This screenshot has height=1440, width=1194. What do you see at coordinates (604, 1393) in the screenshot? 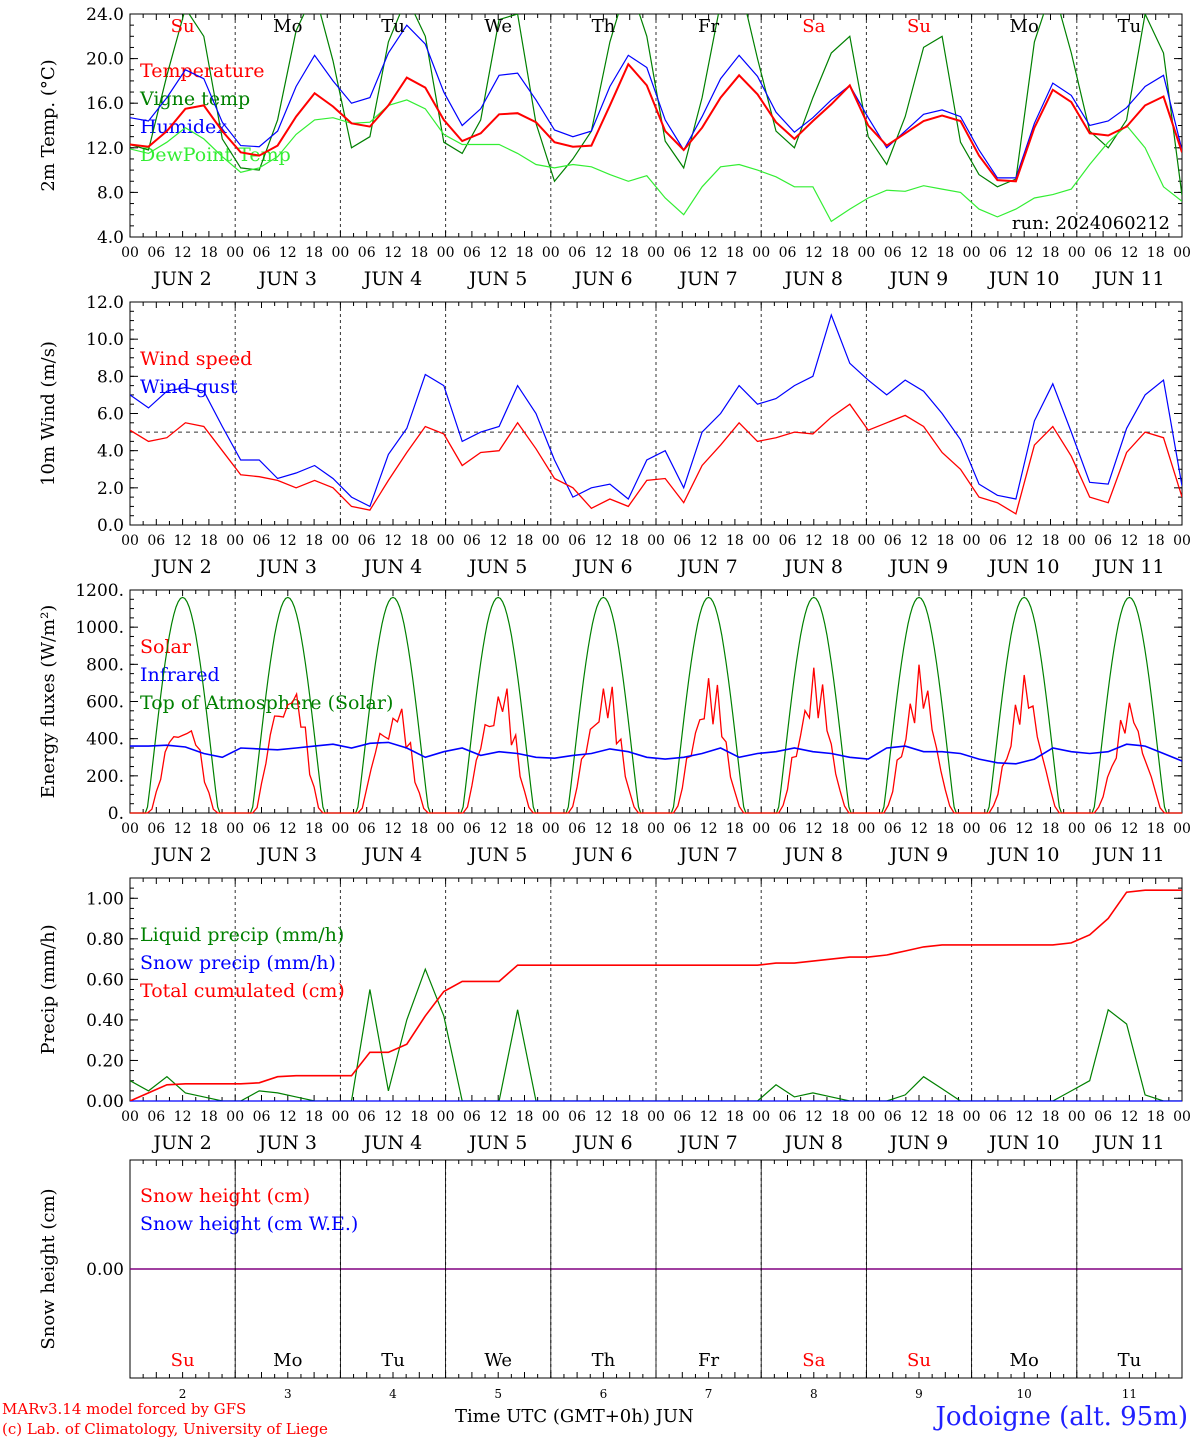
I see `day-number: 6` at bounding box center [604, 1393].